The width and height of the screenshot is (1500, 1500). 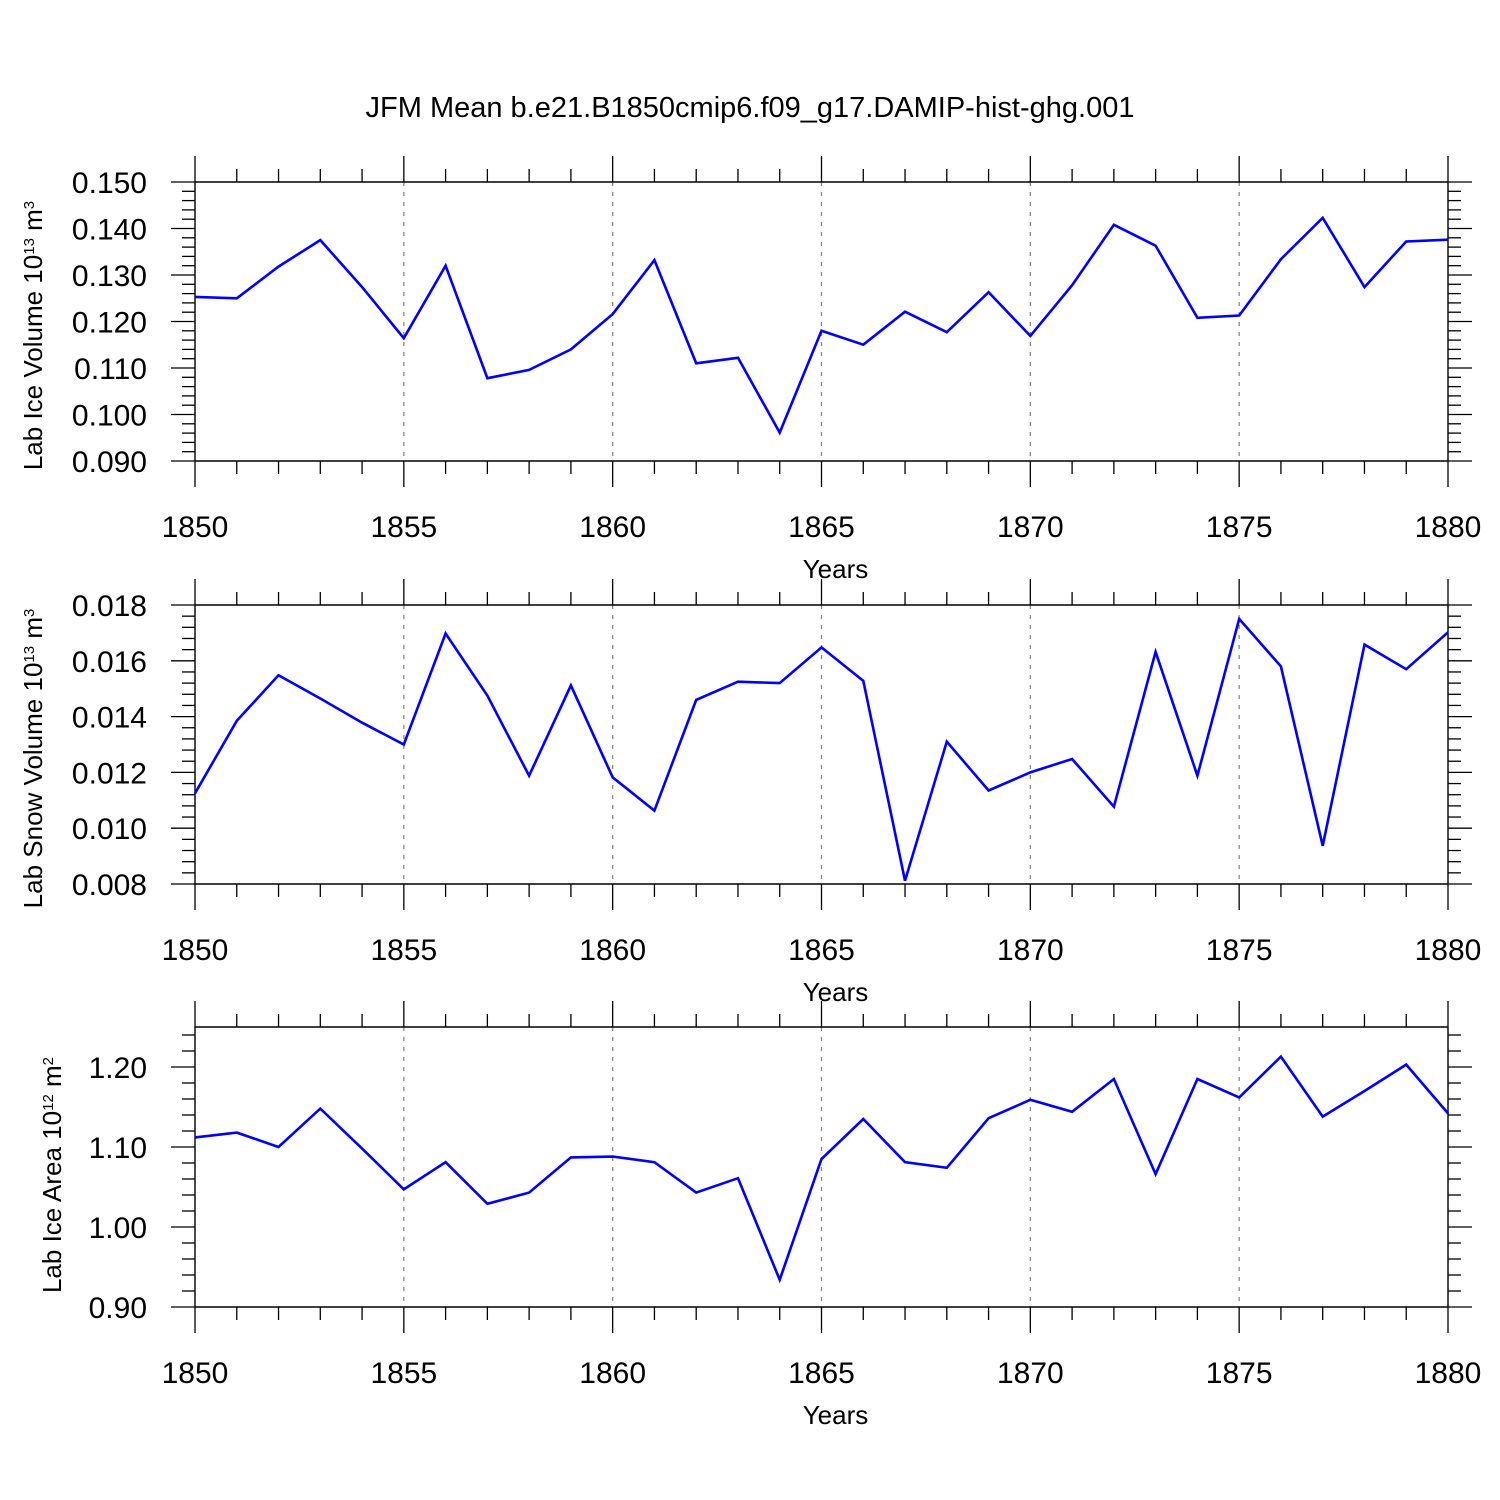 I want to click on y-tick-label: 0.130, so click(x=109, y=276).